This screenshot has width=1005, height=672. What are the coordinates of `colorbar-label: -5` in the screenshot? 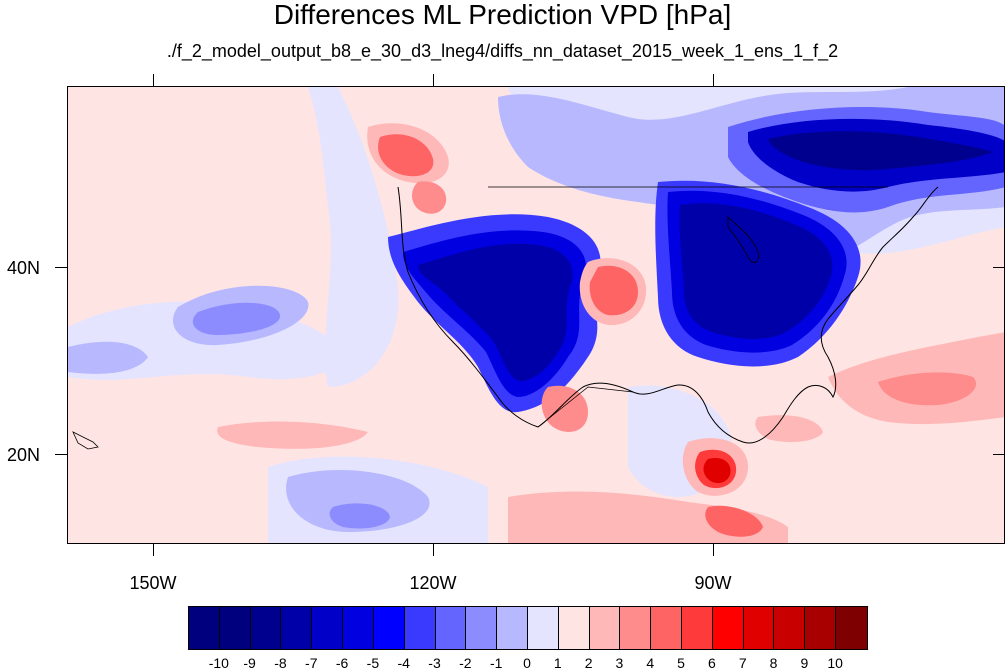 It's located at (373, 663).